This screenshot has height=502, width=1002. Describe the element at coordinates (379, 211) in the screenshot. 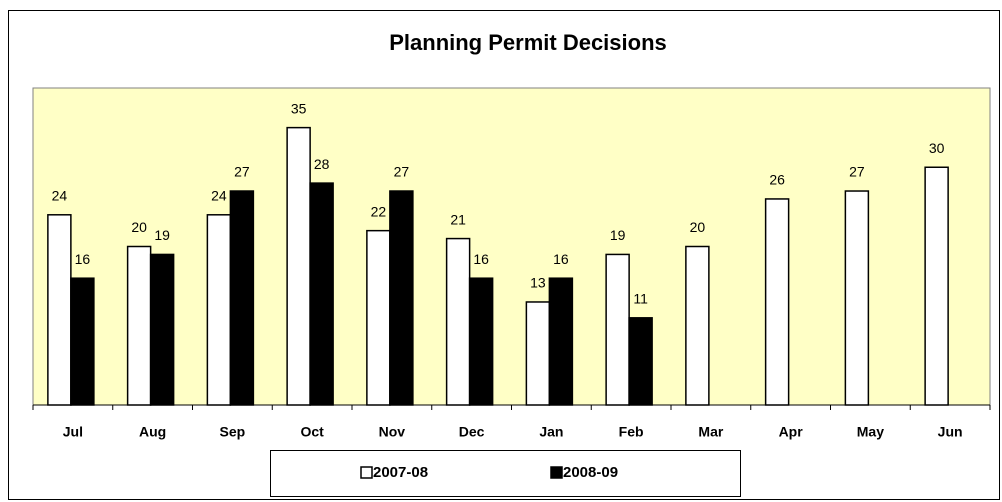

I see `data-label: 22` at that location.